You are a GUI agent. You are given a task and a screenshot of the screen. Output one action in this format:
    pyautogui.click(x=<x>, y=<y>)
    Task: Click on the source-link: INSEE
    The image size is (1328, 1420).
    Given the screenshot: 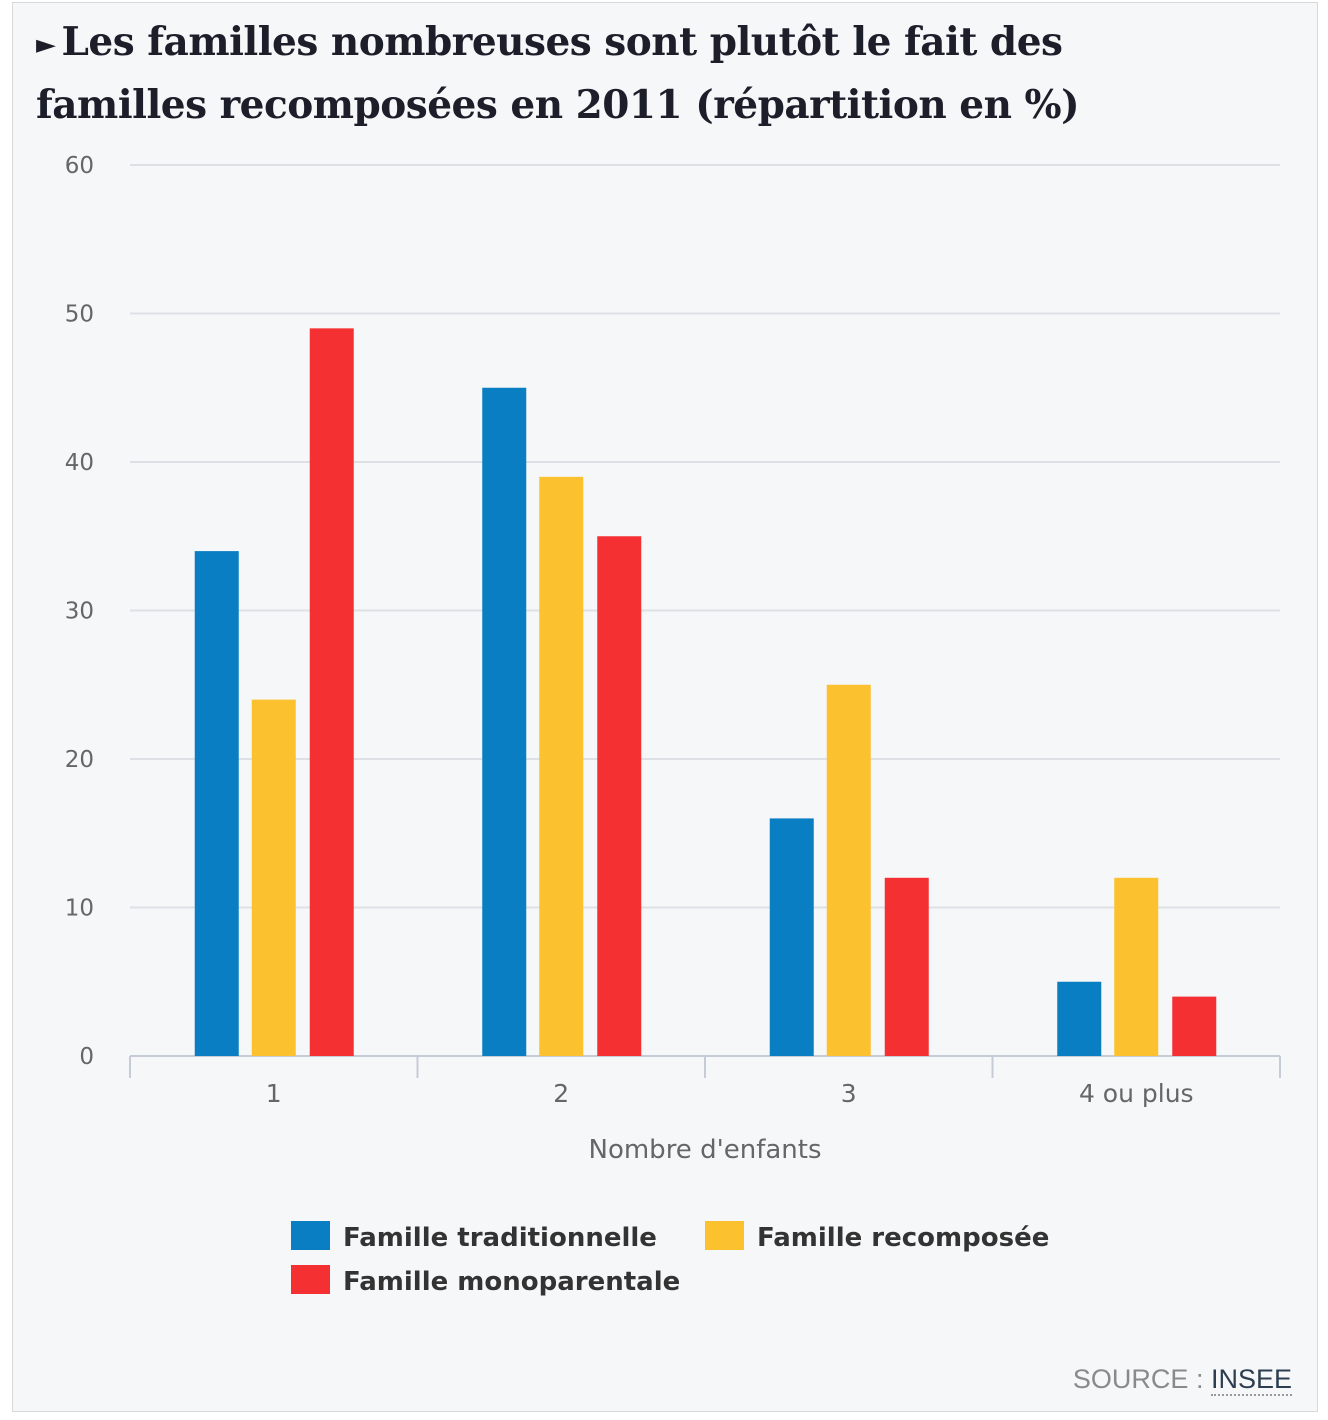 What is the action you would take?
    pyautogui.click(x=1251, y=1380)
    